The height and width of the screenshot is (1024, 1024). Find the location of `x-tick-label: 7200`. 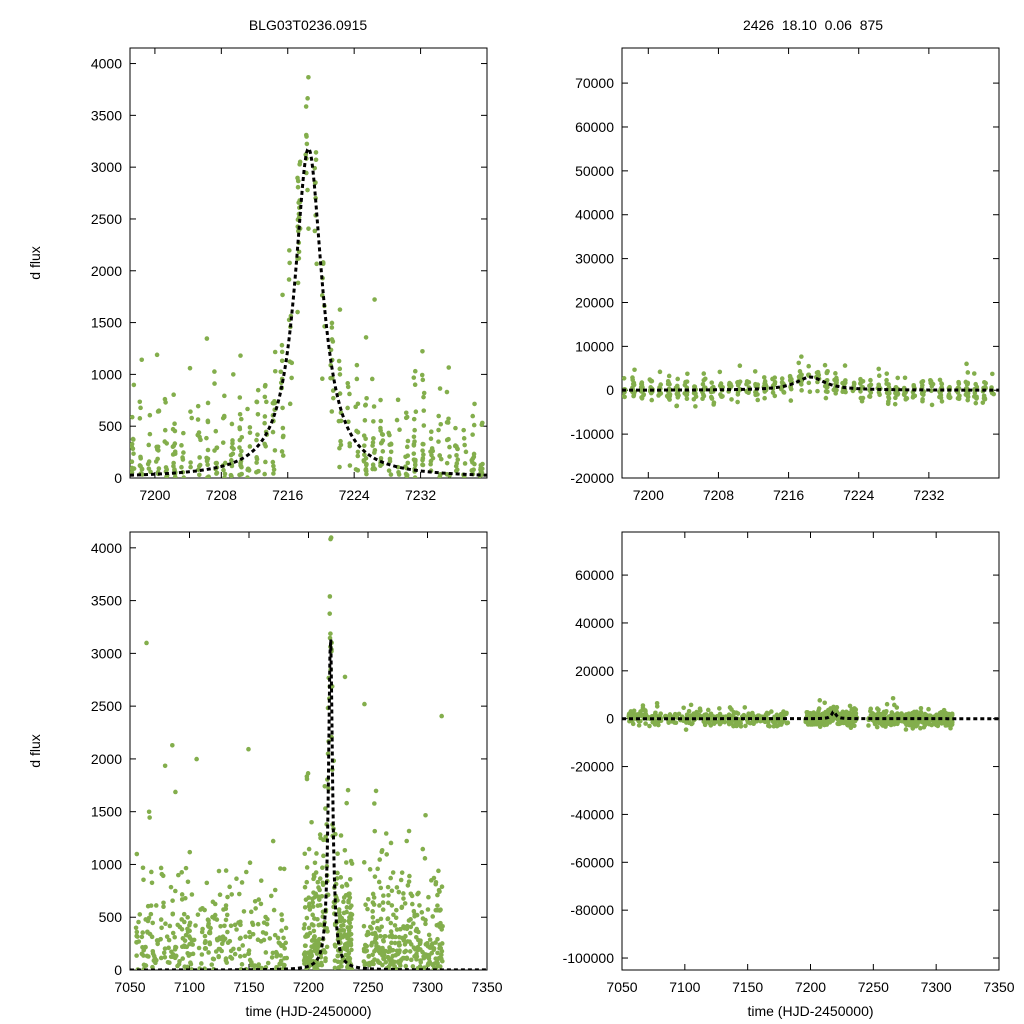

x-tick-label: 7200 is located at coordinates (308, 987).